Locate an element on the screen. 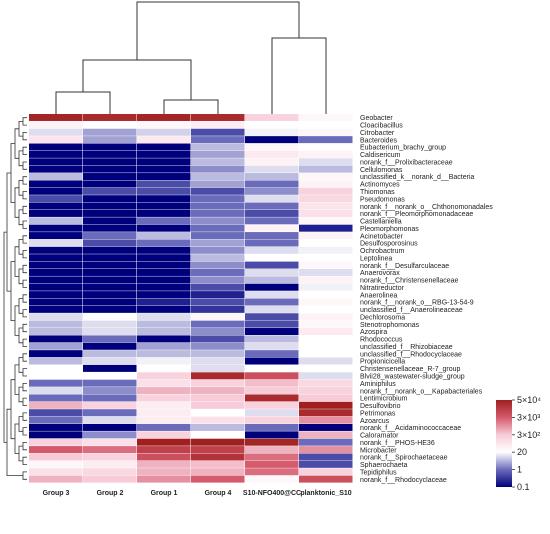  row-label: Caloramator is located at coordinates (379, 436).